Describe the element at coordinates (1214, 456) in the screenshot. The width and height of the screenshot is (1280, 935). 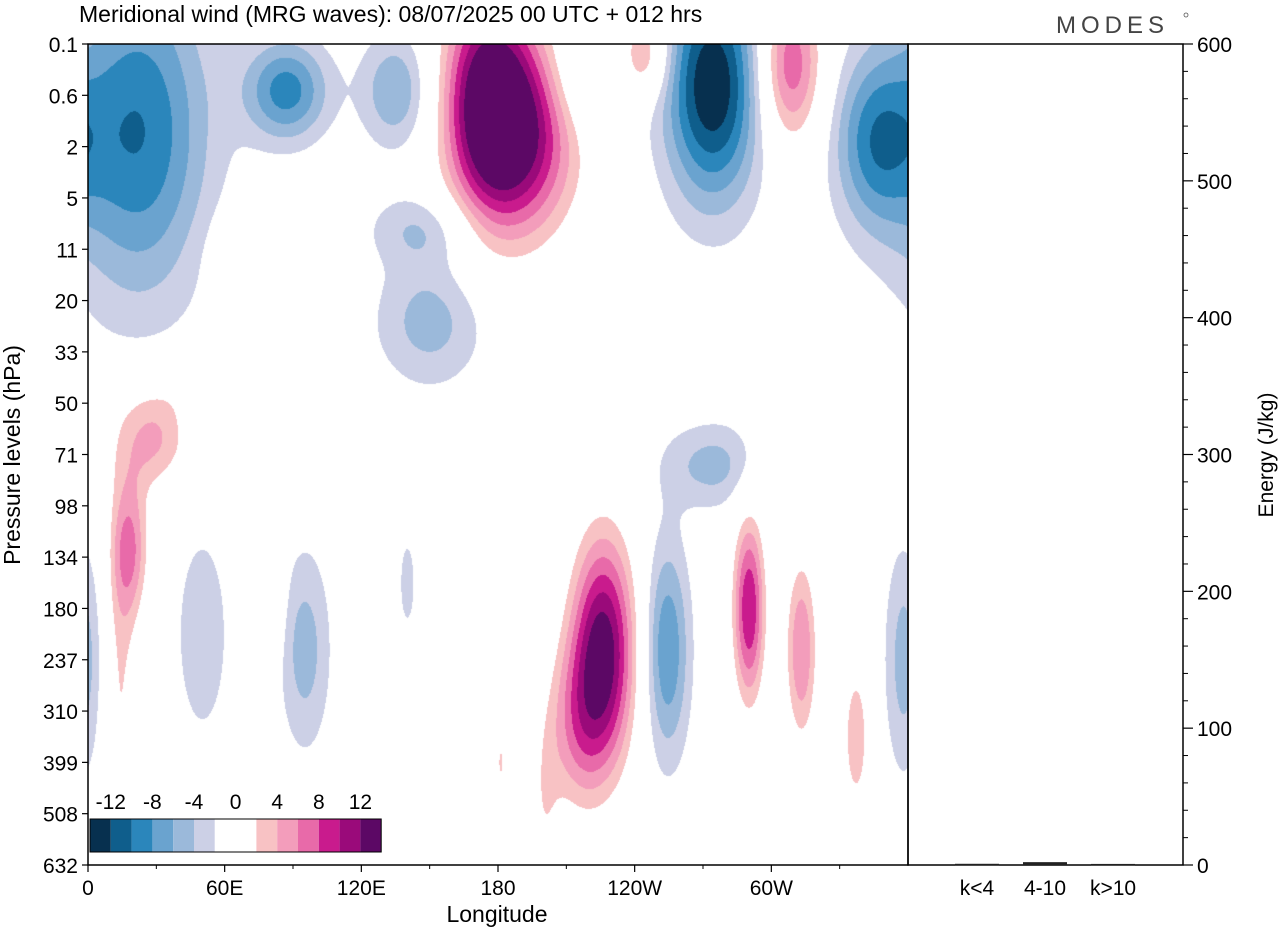
I see `energy-tick-label: 300` at that location.